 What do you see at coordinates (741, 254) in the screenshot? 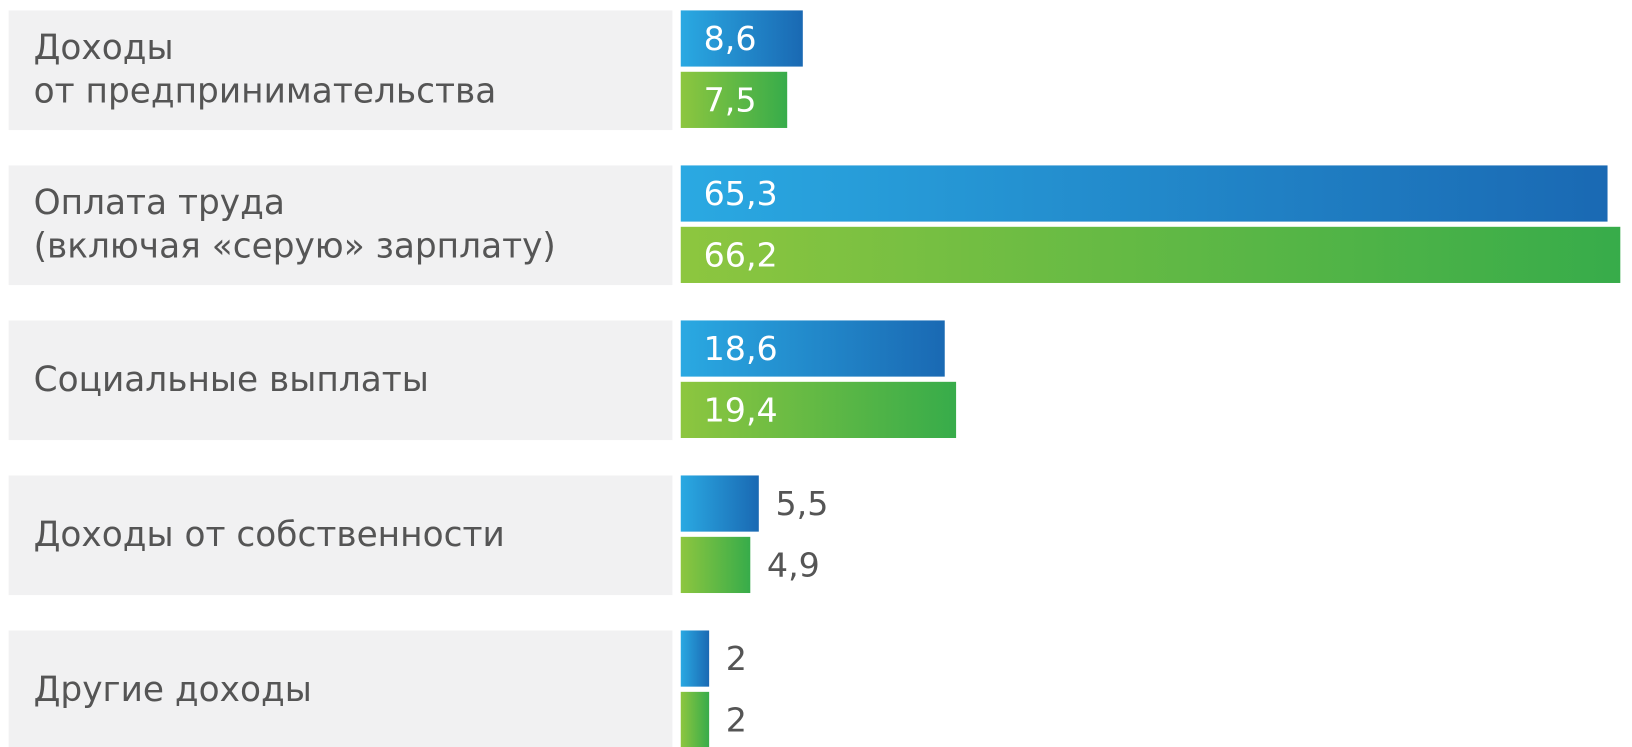
I see `value-label: 66,2` at bounding box center [741, 254].